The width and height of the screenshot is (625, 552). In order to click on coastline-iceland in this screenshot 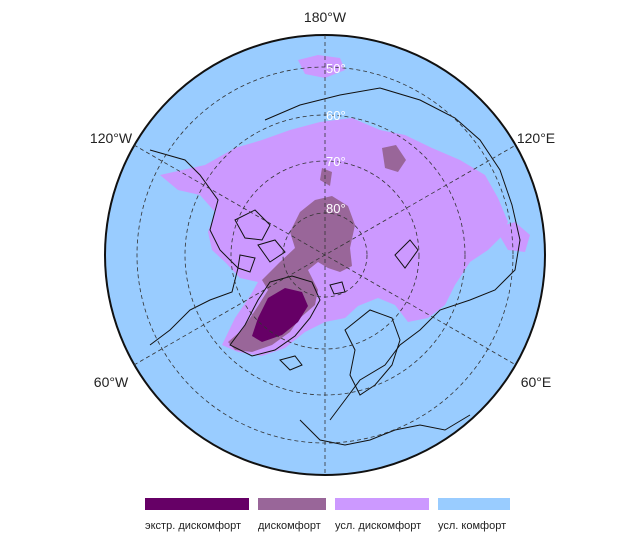, I will do `click(291, 363)`.